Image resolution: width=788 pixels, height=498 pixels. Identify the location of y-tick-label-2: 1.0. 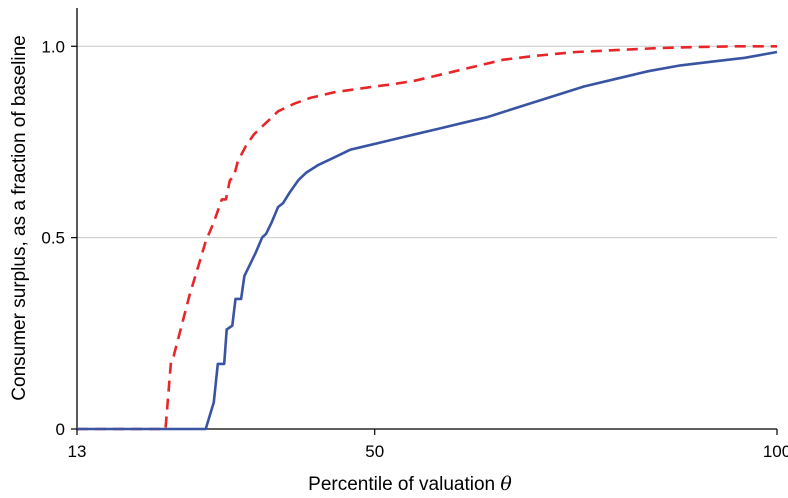
(53, 46).